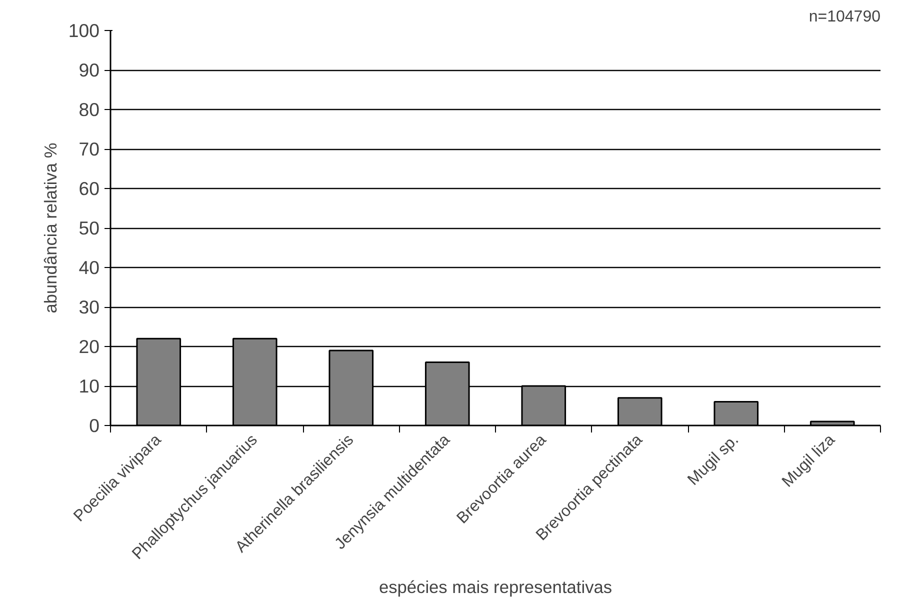  I want to click on y-tick-label: 20, so click(89, 346).